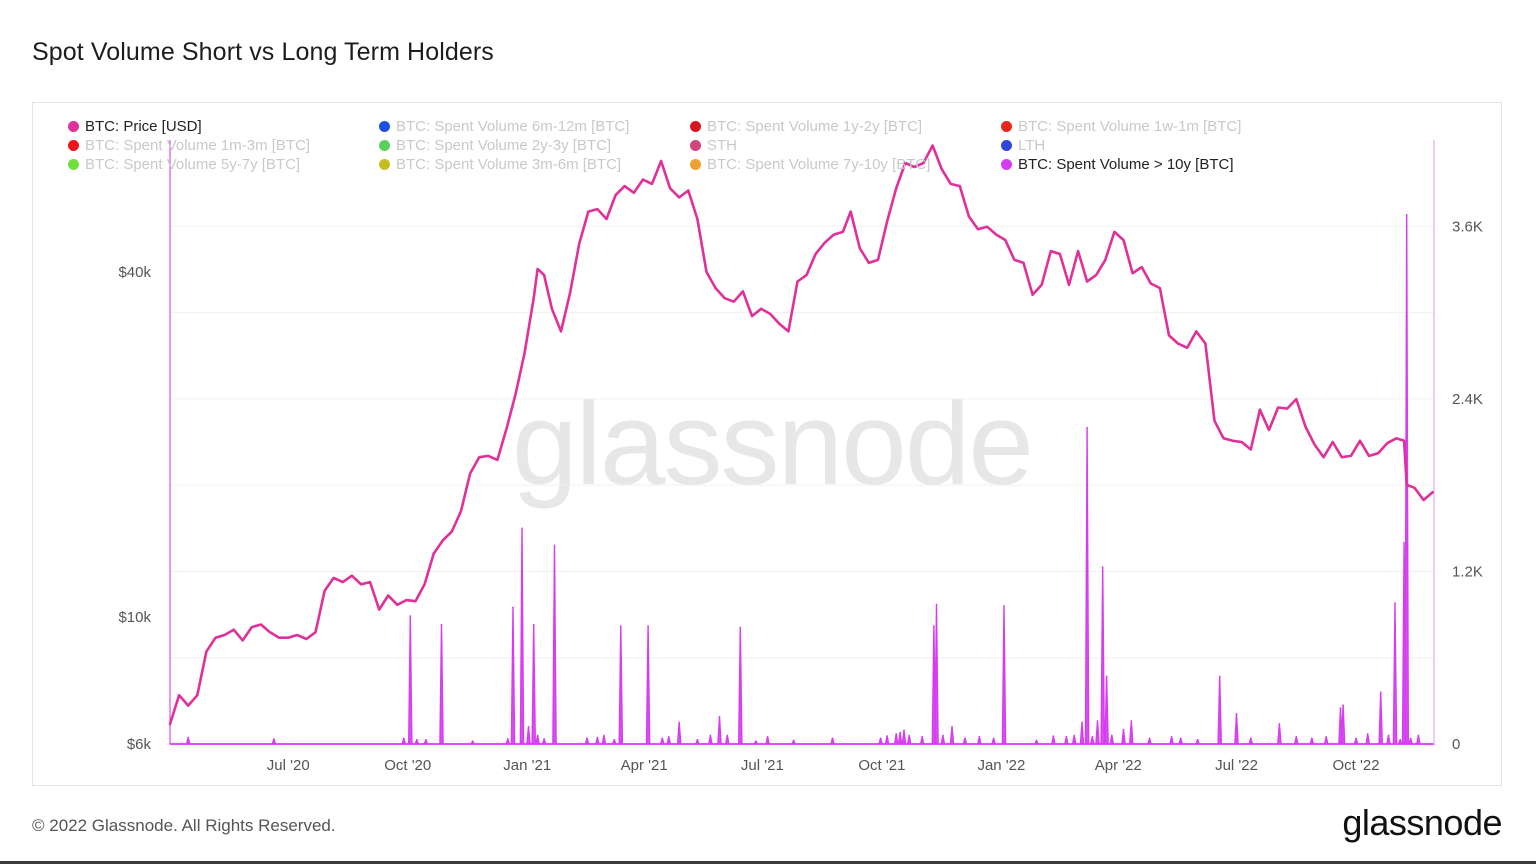 Image resolution: width=1536 pixels, height=864 pixels. Describe the element at coordinates (504, 126) in the screenshot. I see `legend-item: BTC: Spent Volume 6m-12m [BTC]` at that location.